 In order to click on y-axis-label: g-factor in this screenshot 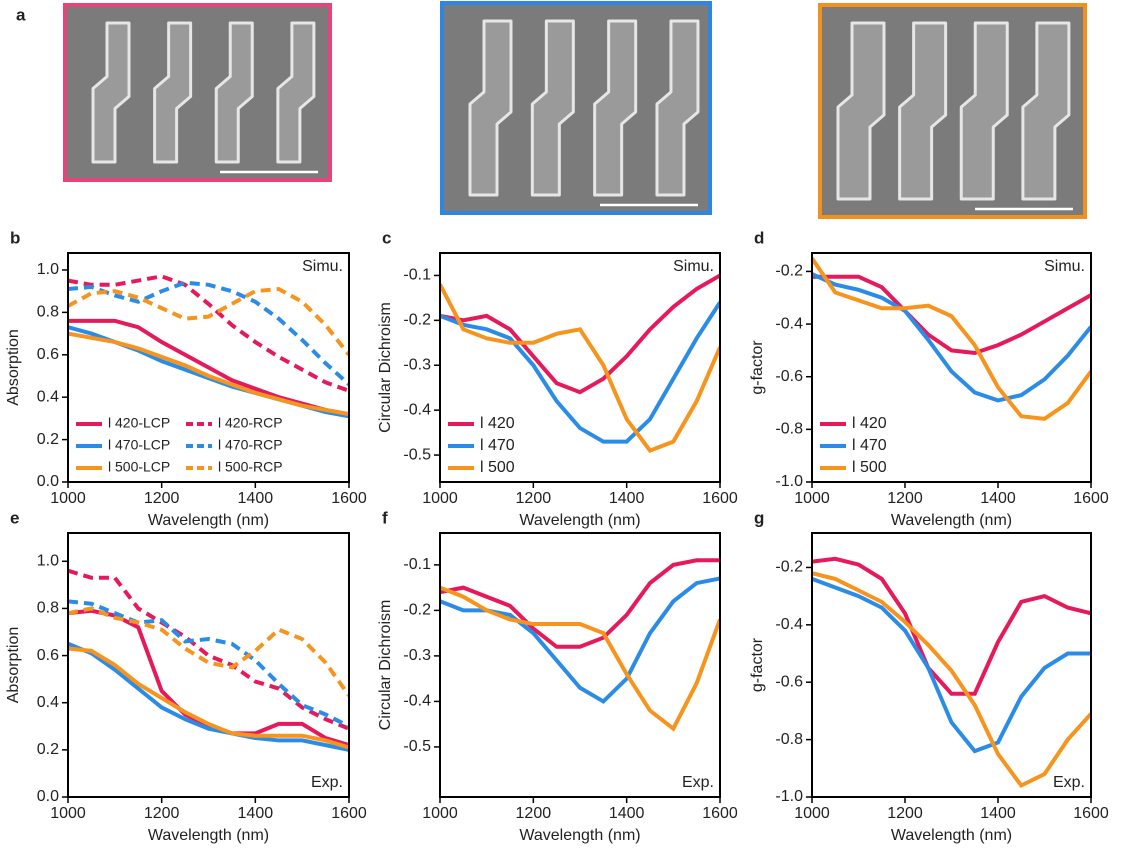, I will do `click(757, 367)`.